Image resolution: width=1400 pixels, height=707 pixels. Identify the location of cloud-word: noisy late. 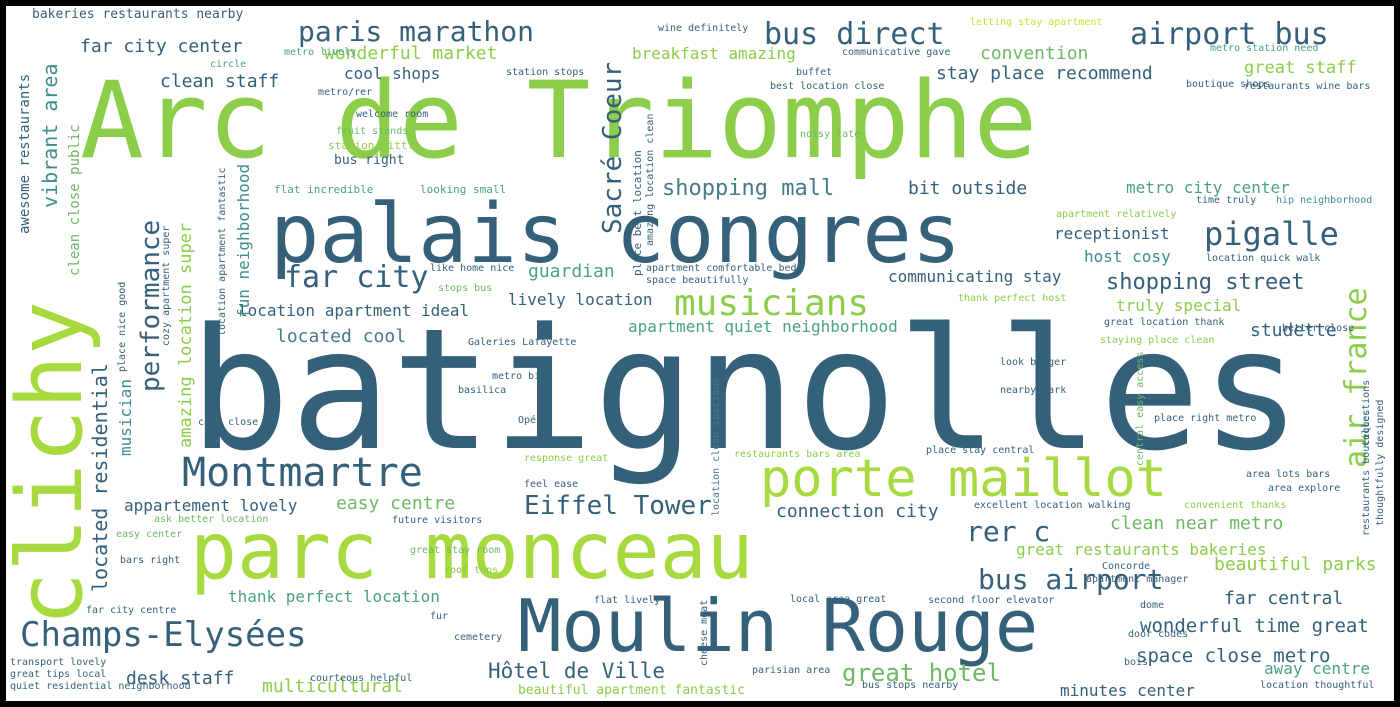
(830, 134).